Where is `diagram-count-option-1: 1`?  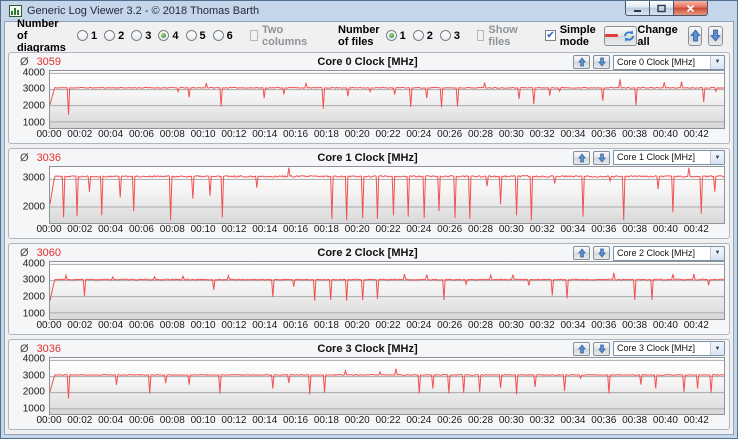
diagram-count-option-1: 1 is located at coordinates (87, 36).